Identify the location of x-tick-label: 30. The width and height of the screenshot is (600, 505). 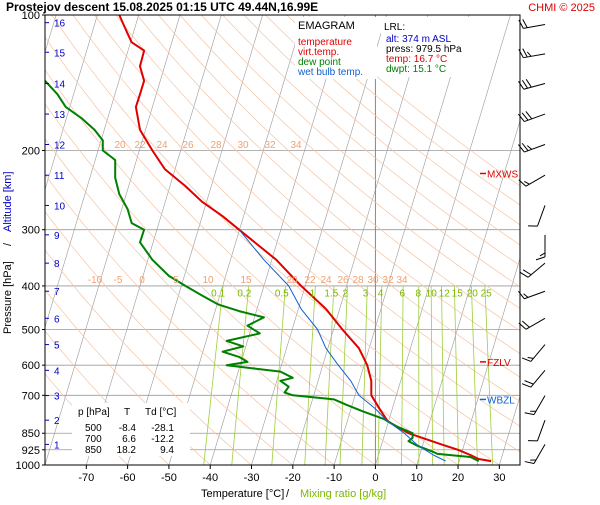
(499, 478).